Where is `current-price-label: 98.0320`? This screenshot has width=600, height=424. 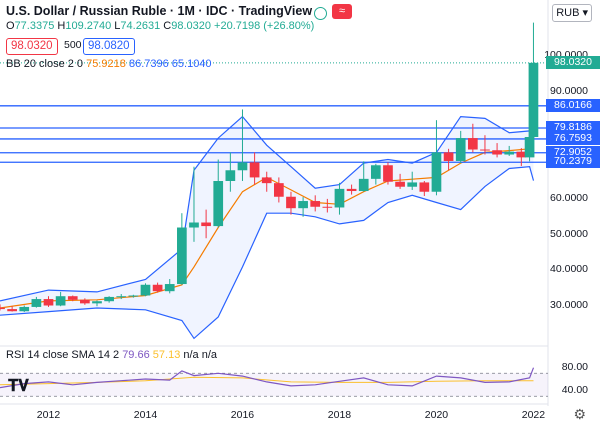 current-price-label: 98.0320 is located at coordinates (573, 62).